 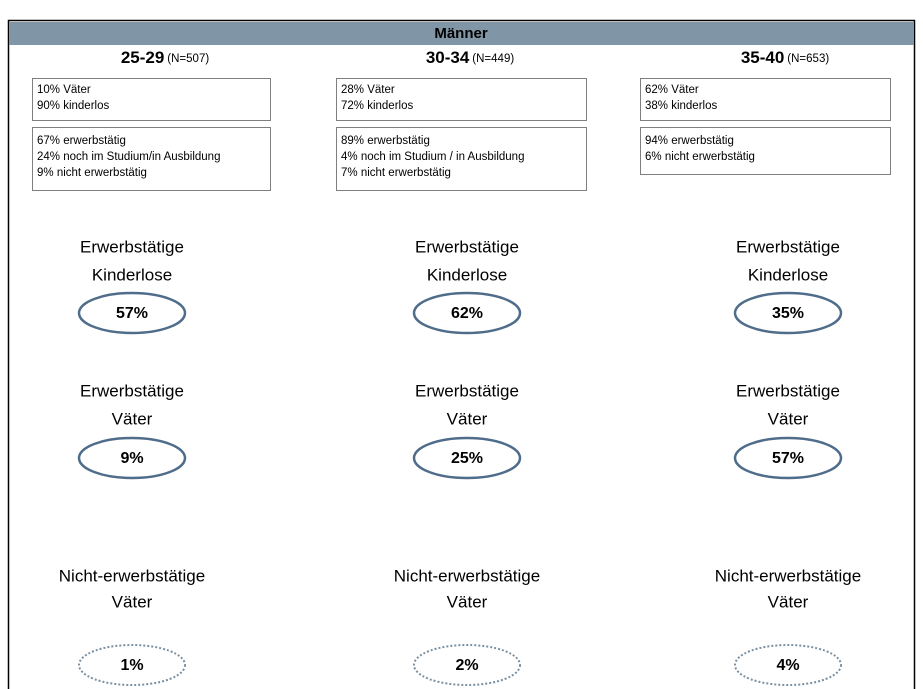 What do you see at coordinates (377, 106) in the screenshot?
I see `status-line: 72% kinderlos` at bounding box center [377, 106].